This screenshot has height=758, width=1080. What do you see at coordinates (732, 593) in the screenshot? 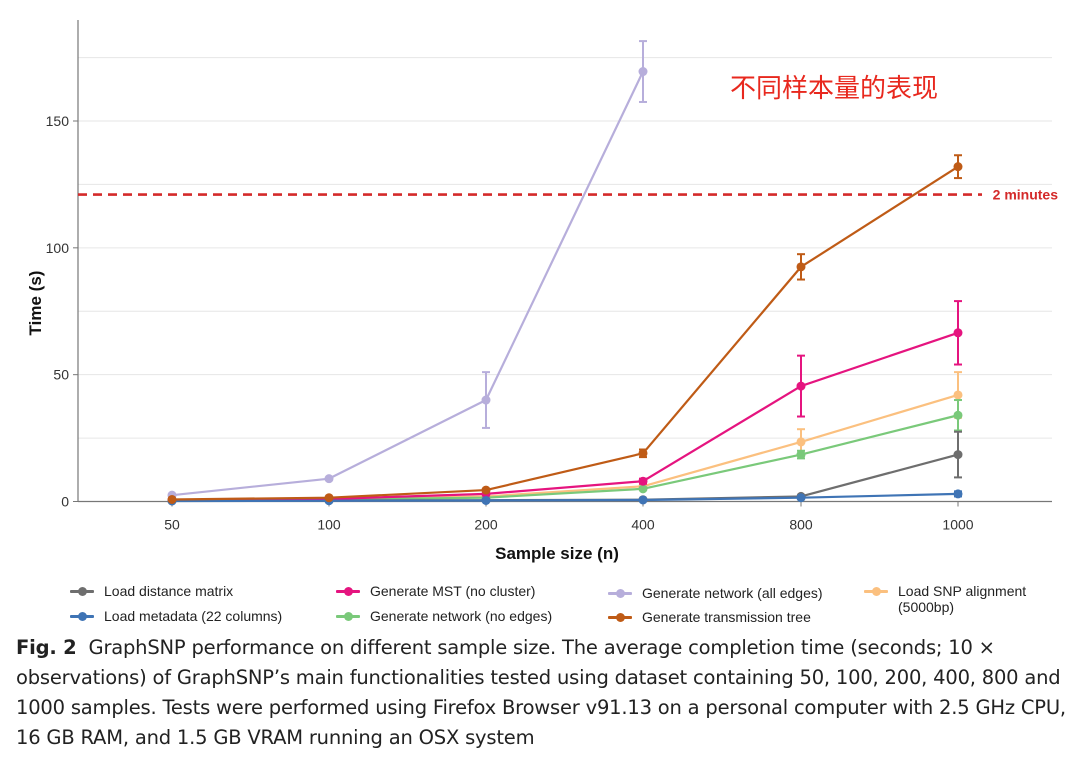
I see `legend-label: Generate network (all edges)` at bounding box center [732, 593].